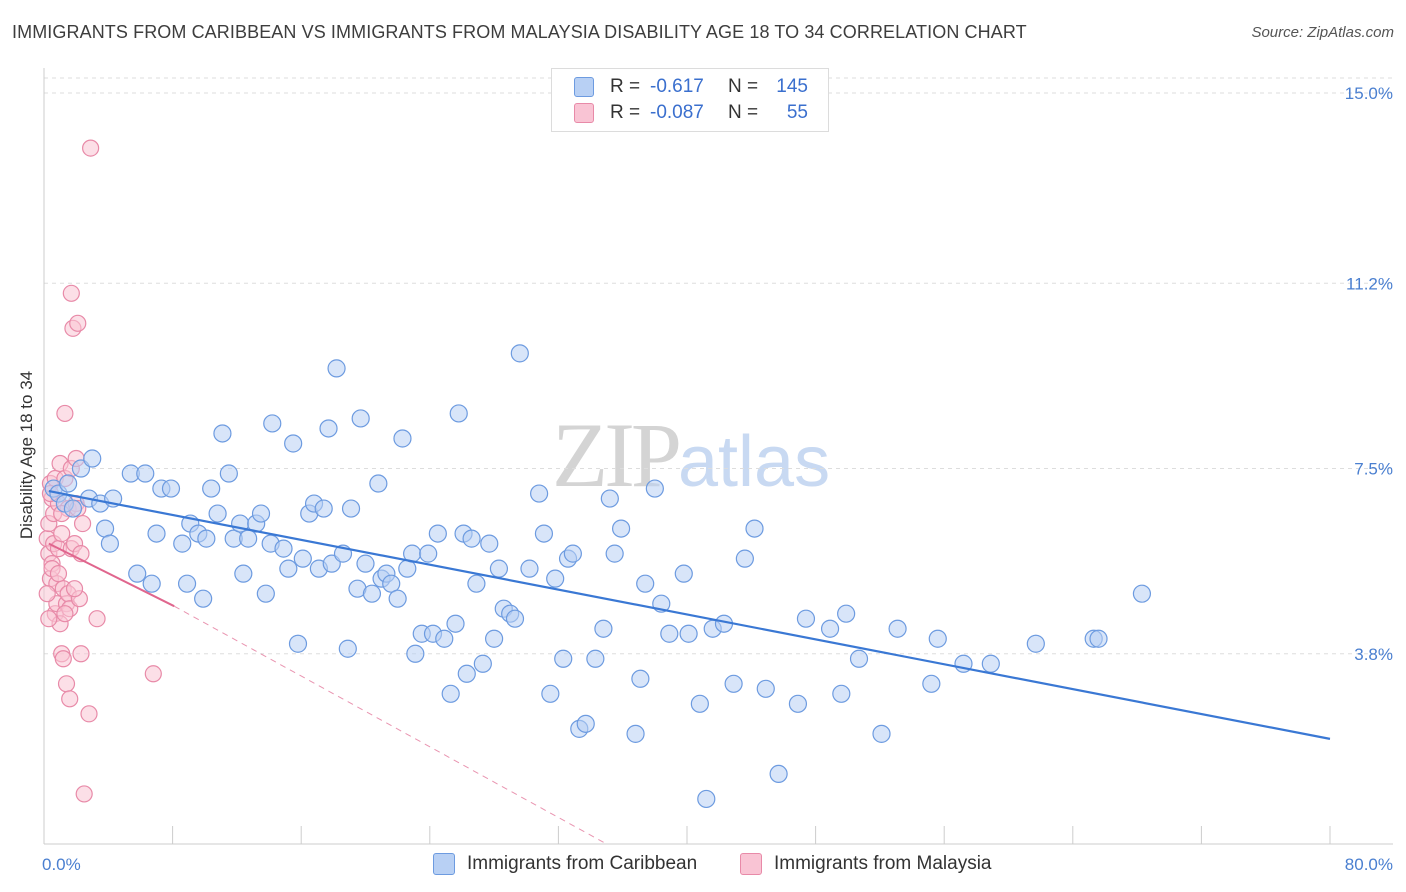 The width and height of the screenshot is (1406, 892). I want to click on bottom-legend-malaysia: Immigrants from Malaysia, so click(866, 864).